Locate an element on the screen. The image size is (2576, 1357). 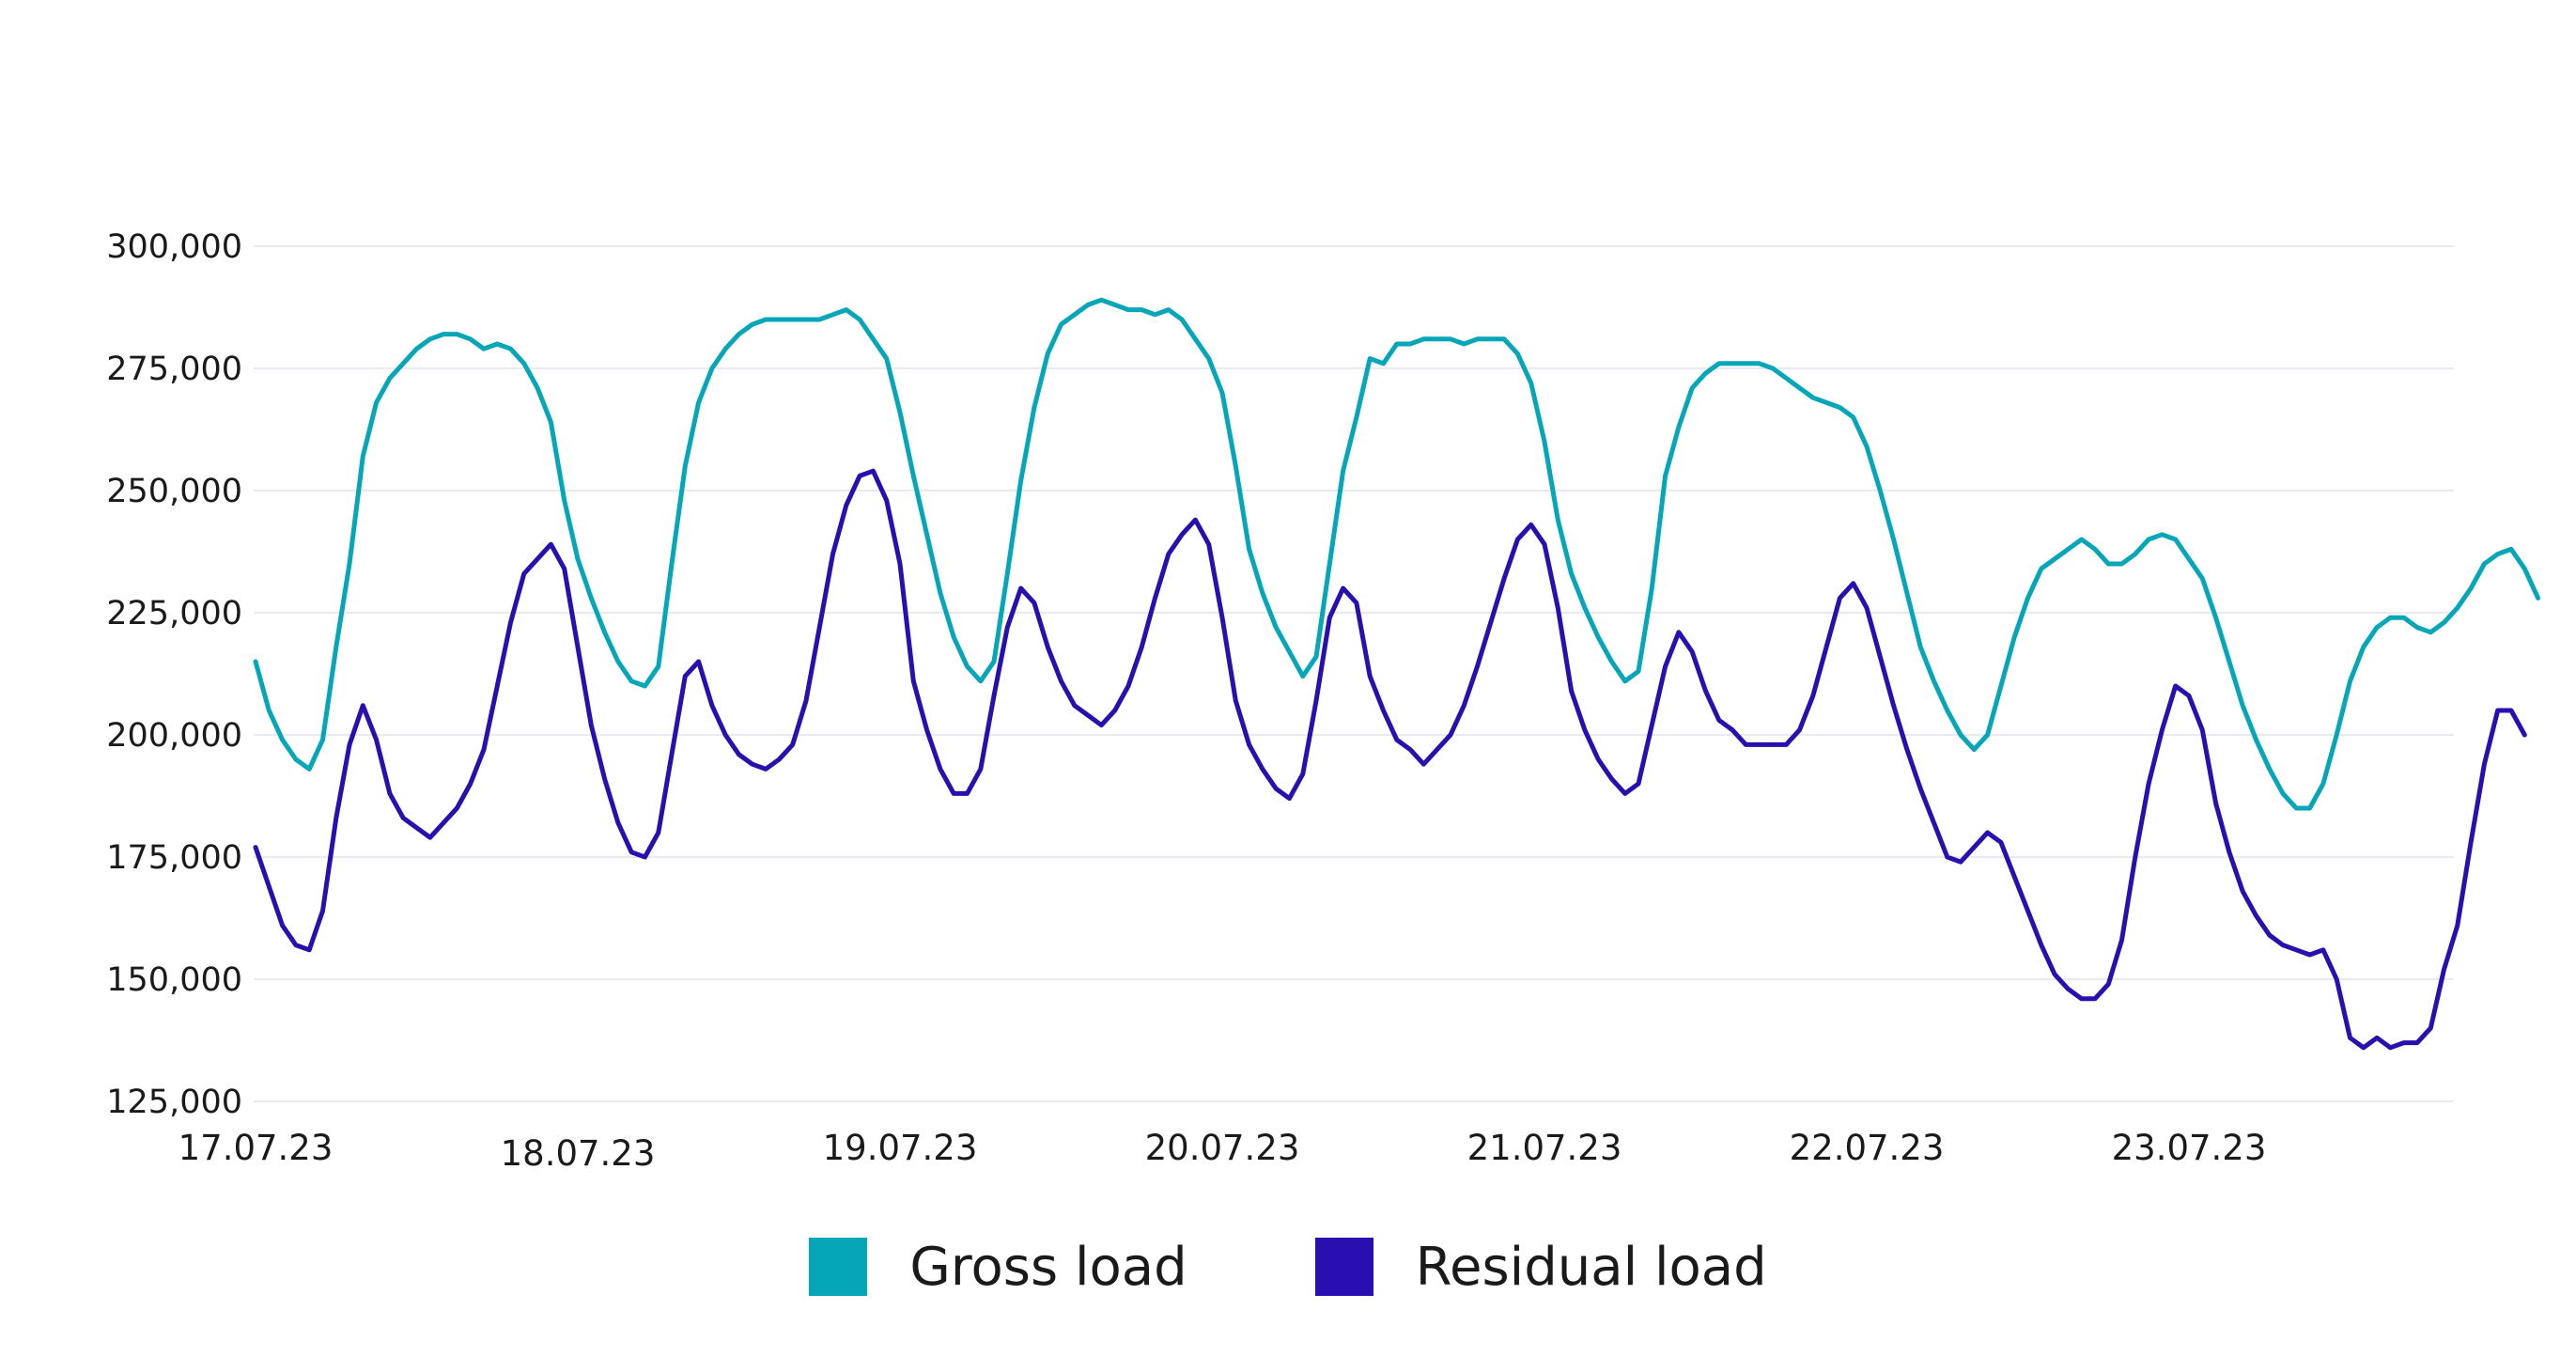
y-tick-label: 125,000 is located at coordinates (174, 1102).